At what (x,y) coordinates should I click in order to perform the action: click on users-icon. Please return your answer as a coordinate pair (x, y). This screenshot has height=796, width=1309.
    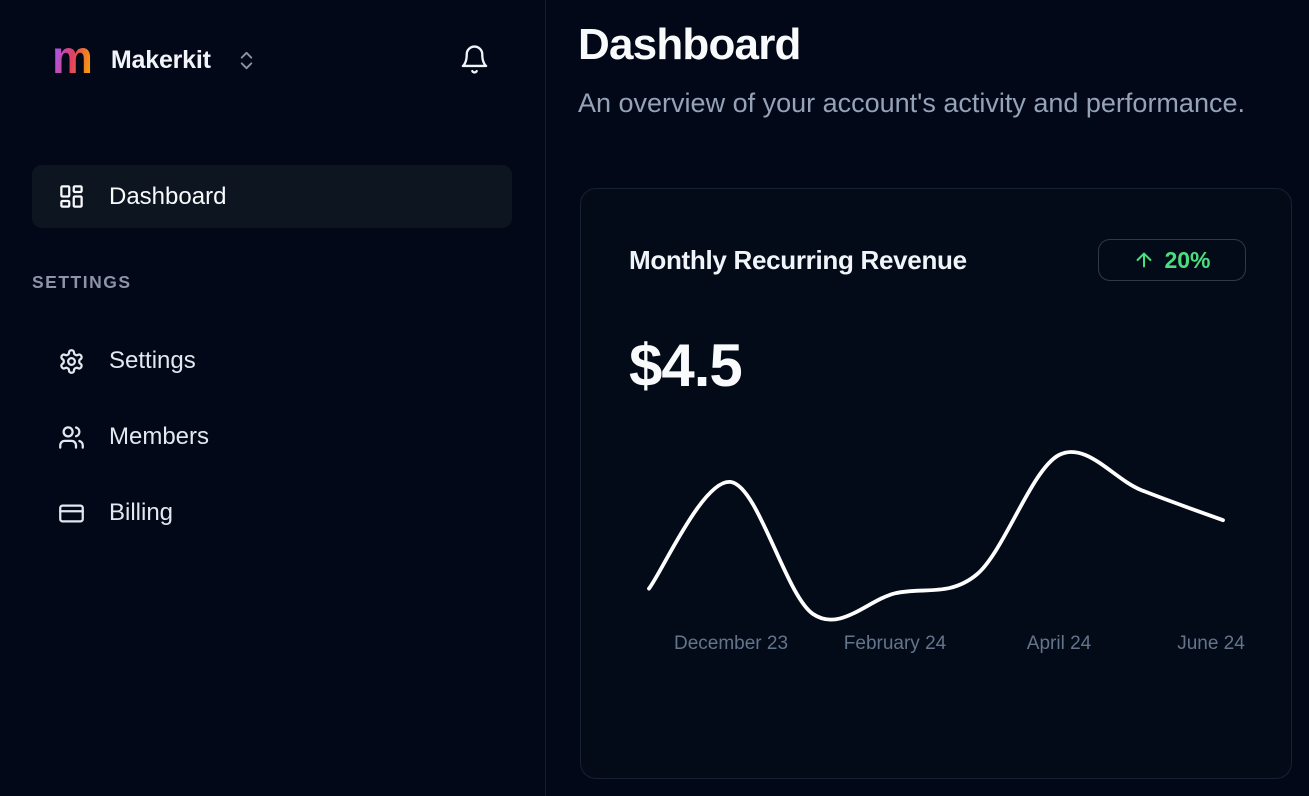
    Looking at the image, I should click on (71, 437).